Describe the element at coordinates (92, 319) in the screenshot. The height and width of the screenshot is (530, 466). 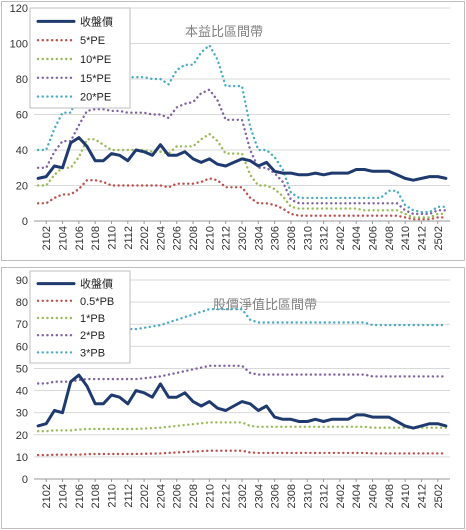
I see `legend-label: 1*PB` at that location.